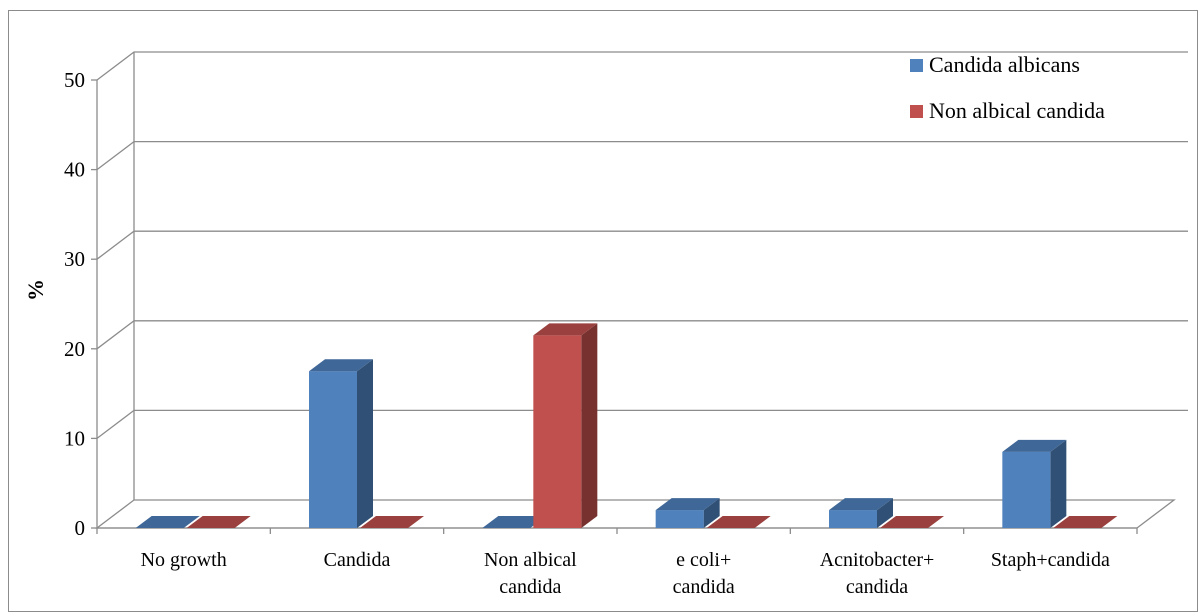  I want to click on y-tick-label: 20, so click(74, 349).